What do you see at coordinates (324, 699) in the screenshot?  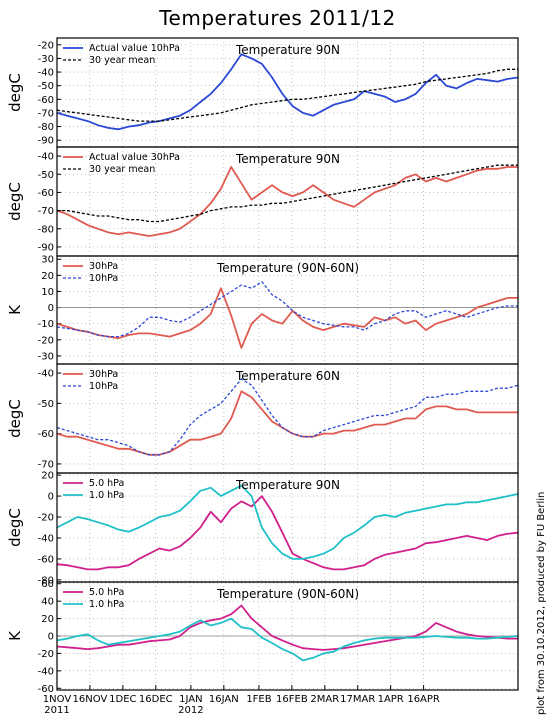 I see `x-tick-label: 2MAR` at bounding box center [324, 699].